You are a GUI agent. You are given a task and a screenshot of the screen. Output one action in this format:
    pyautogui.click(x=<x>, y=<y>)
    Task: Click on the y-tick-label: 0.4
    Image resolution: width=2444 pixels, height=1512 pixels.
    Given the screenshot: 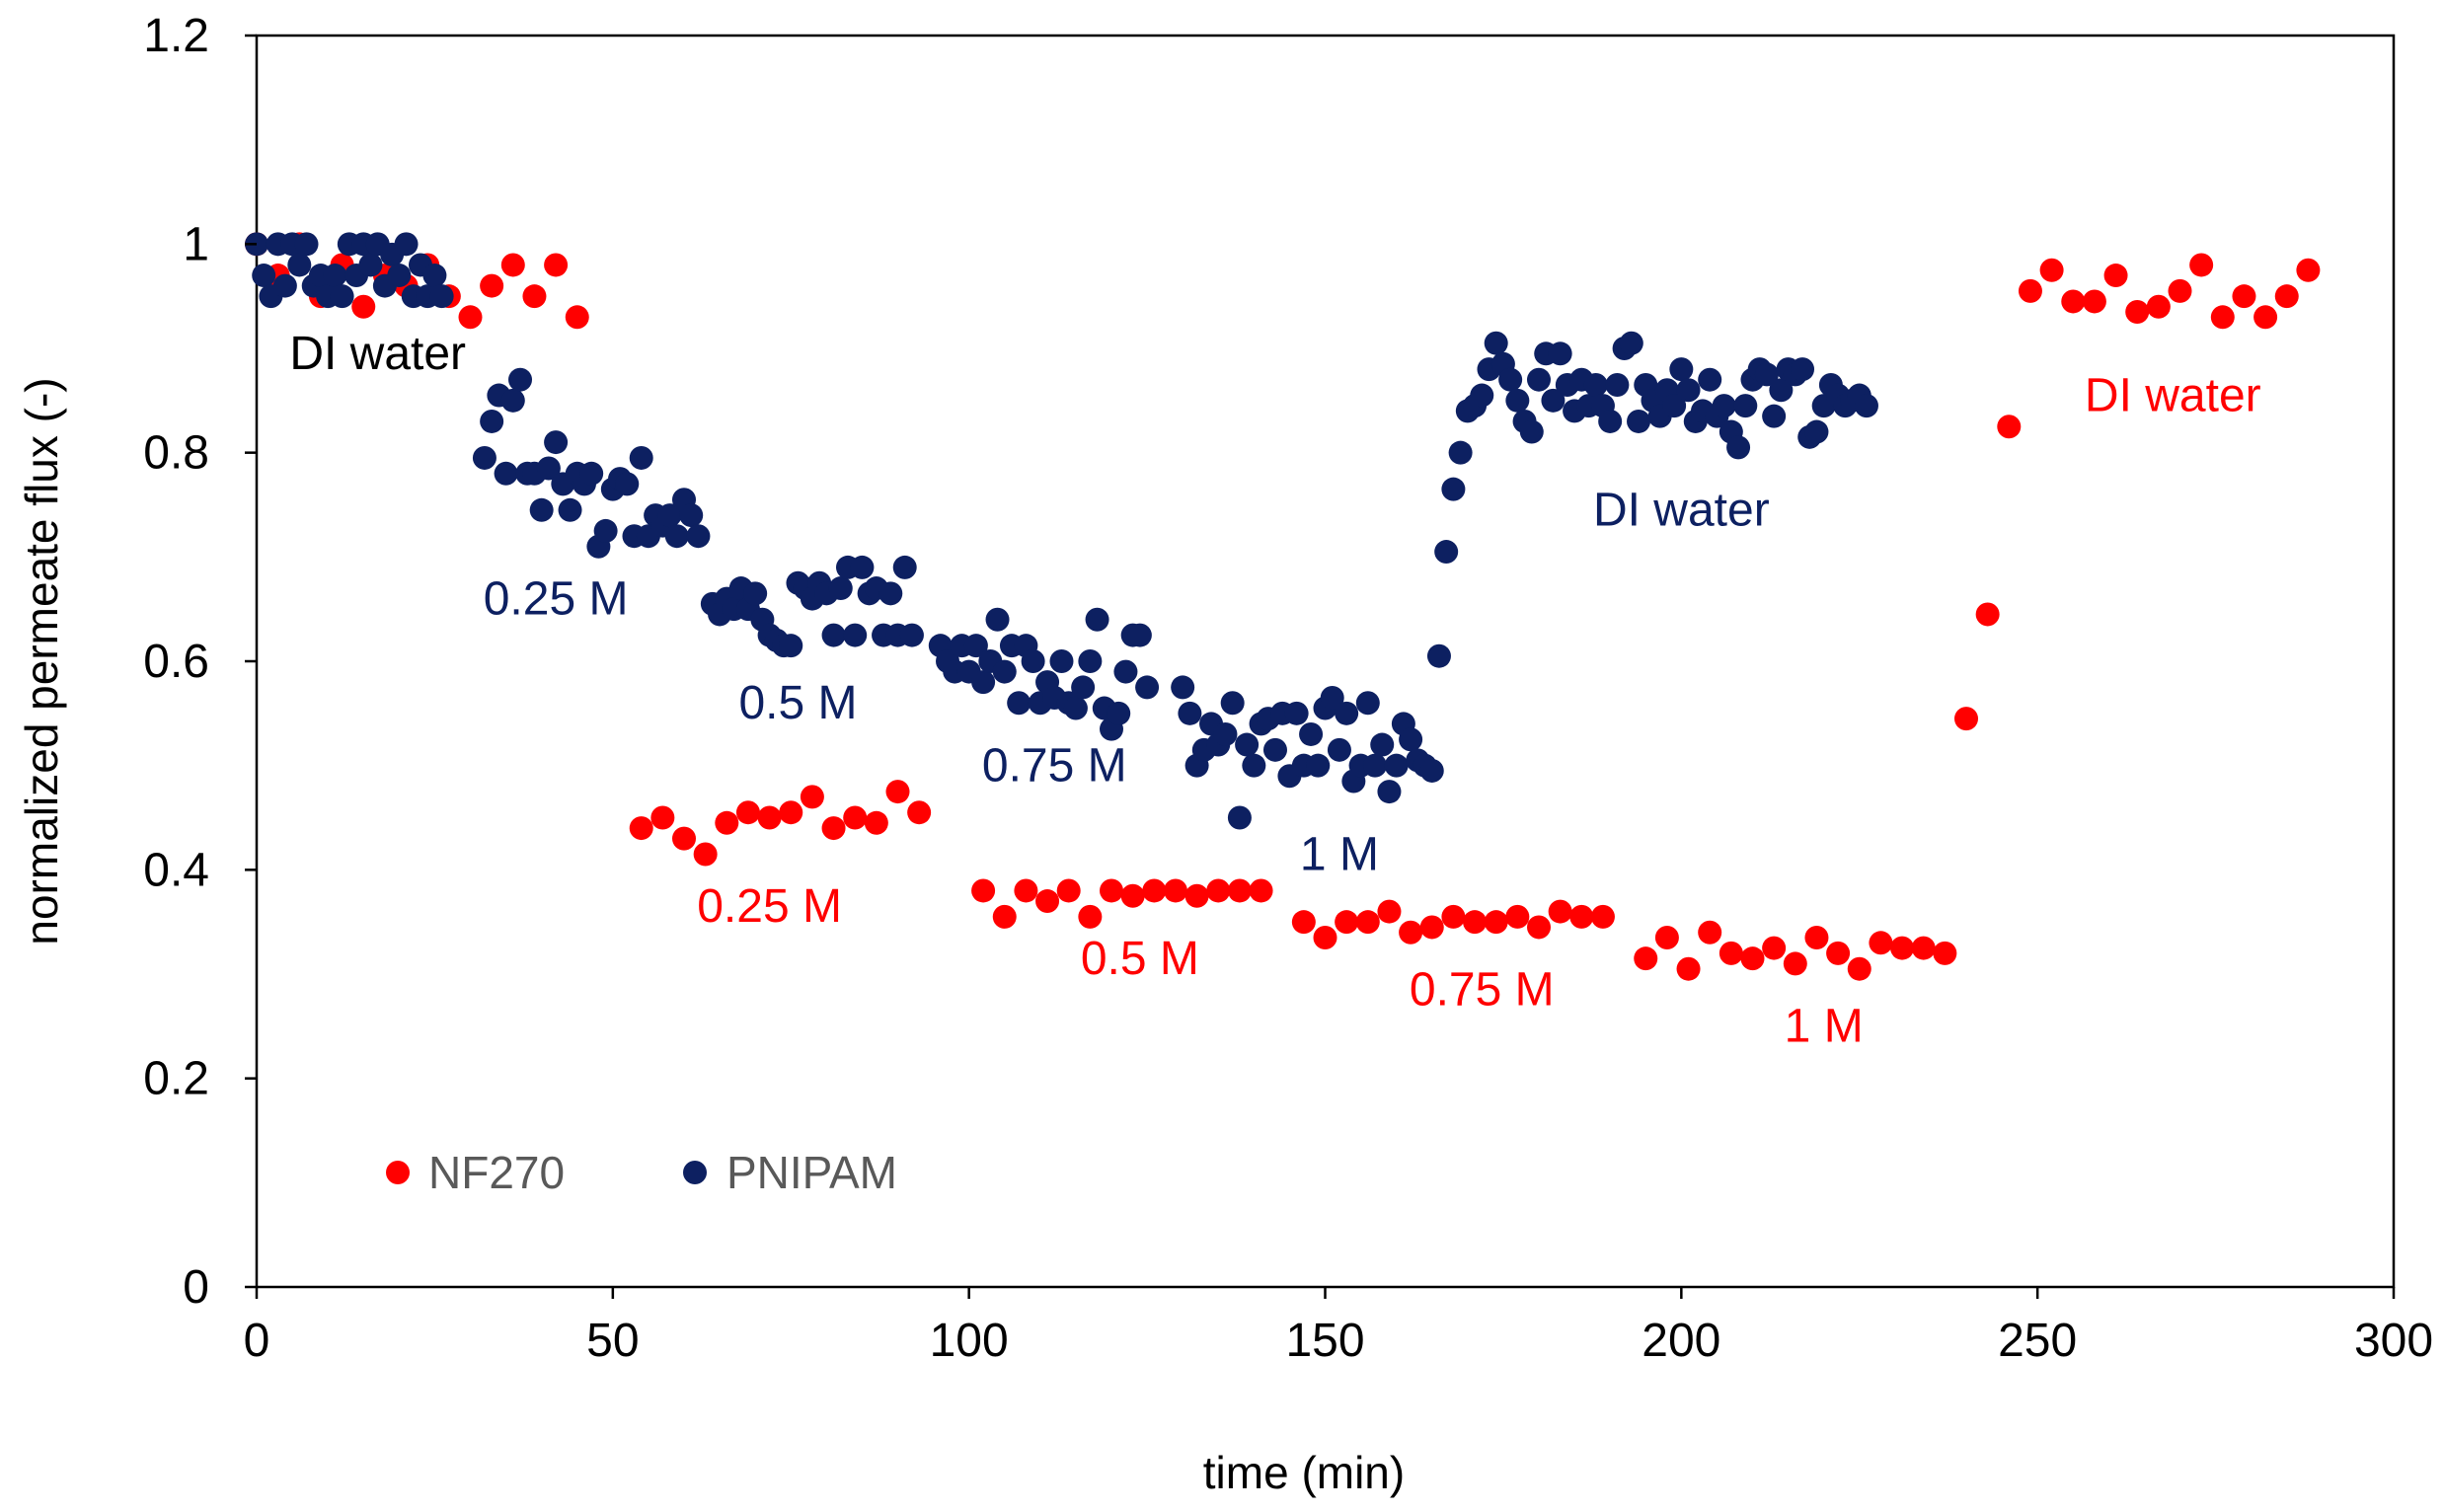 What is the action you would take?
    pyautogui.click(x=176, y=870)
    